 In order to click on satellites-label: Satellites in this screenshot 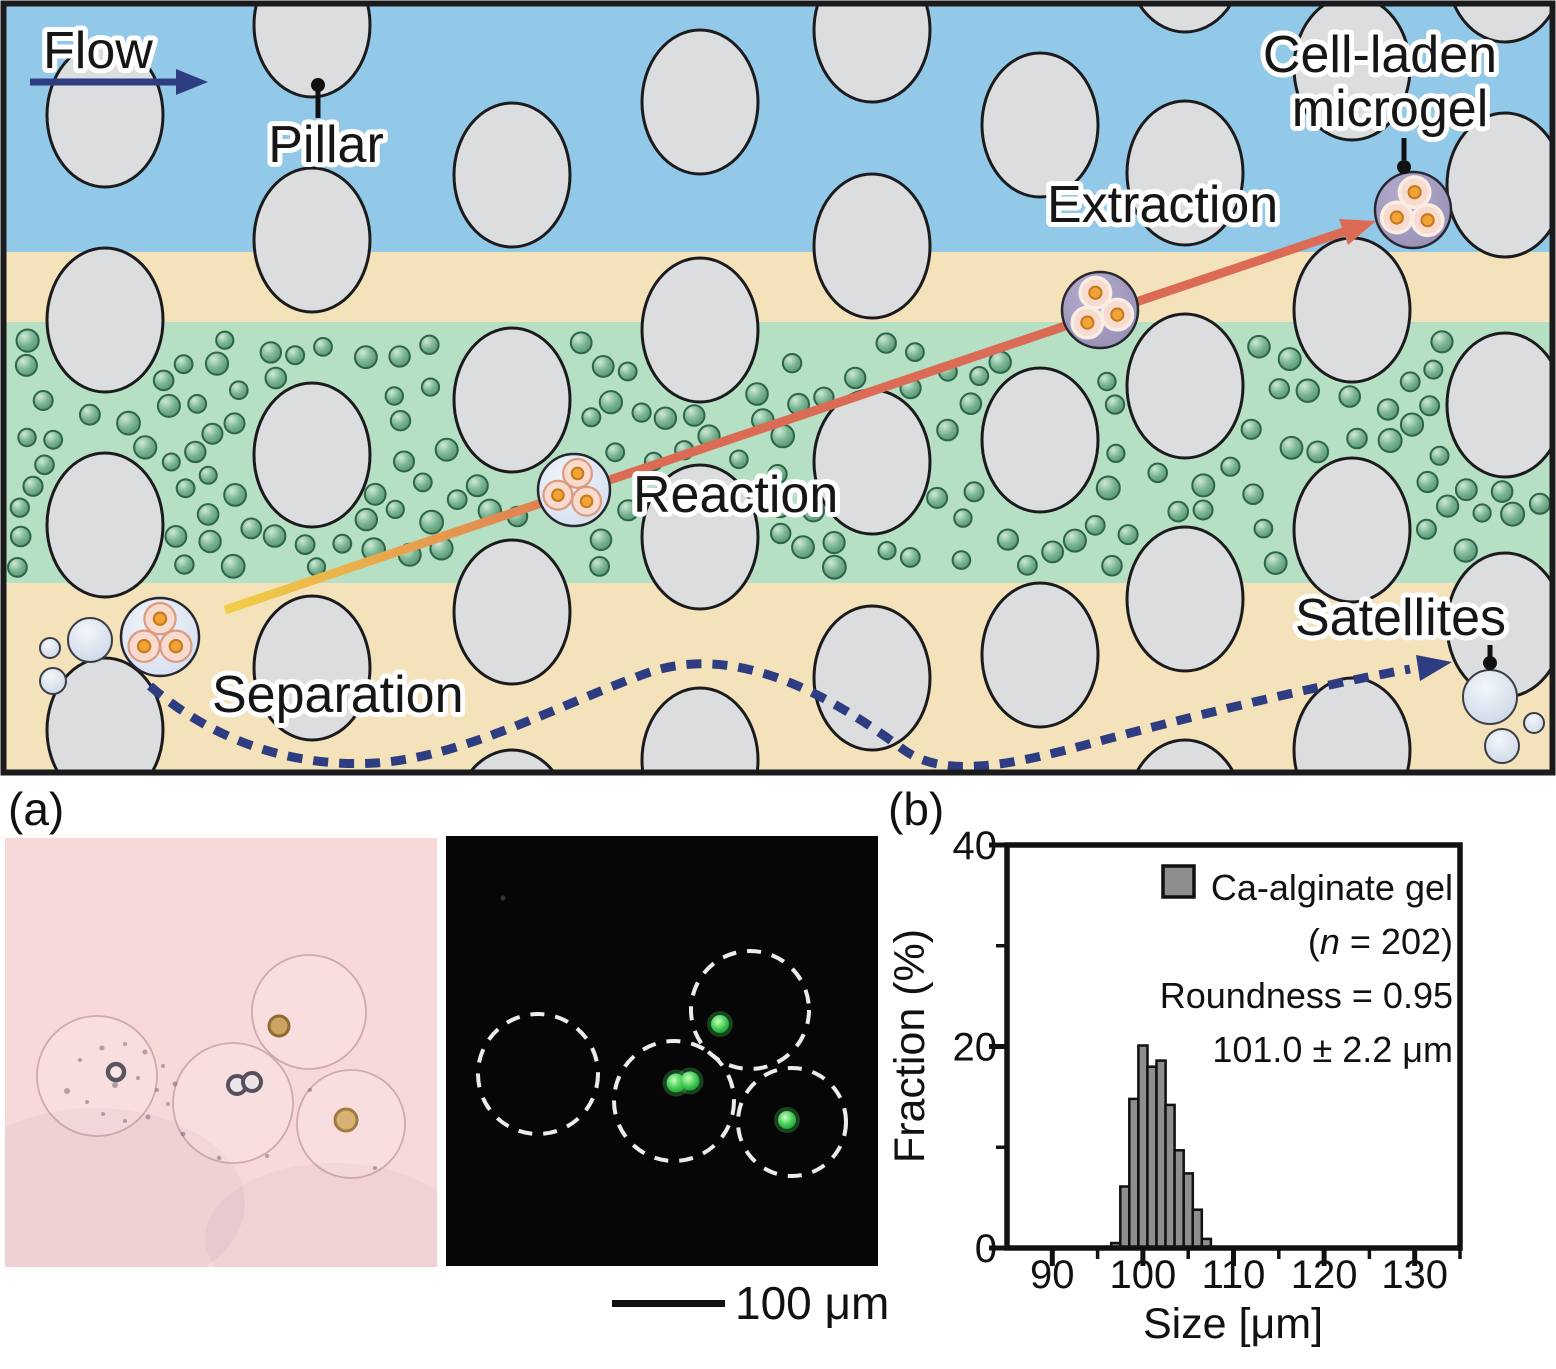, I will do `click(1400, 618)`.